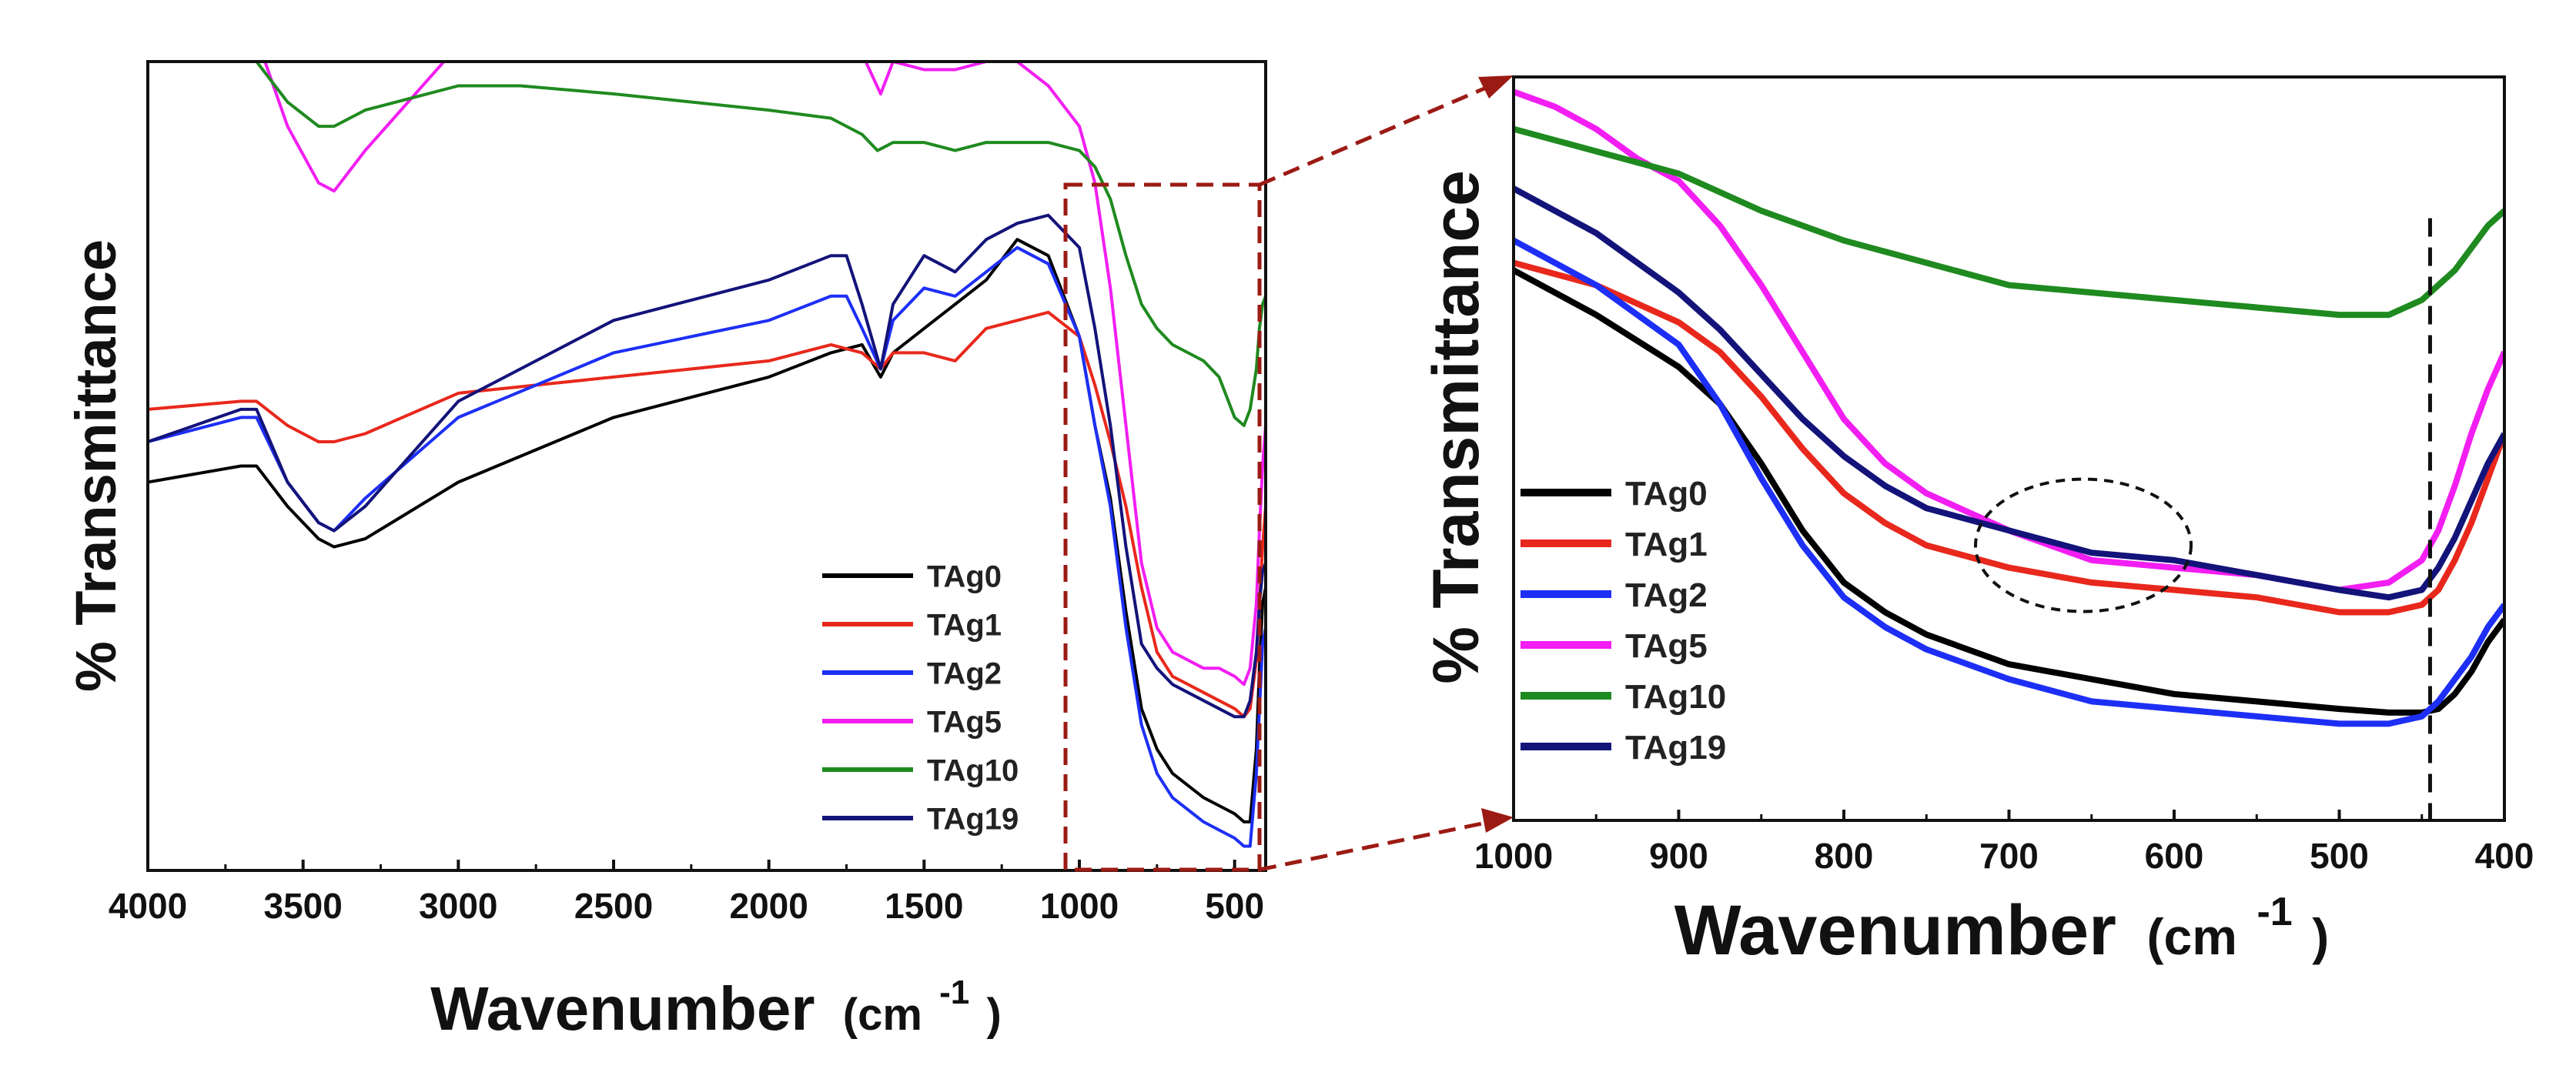  I want to click on left-x-tick-label: 3500, so click(302, 906).